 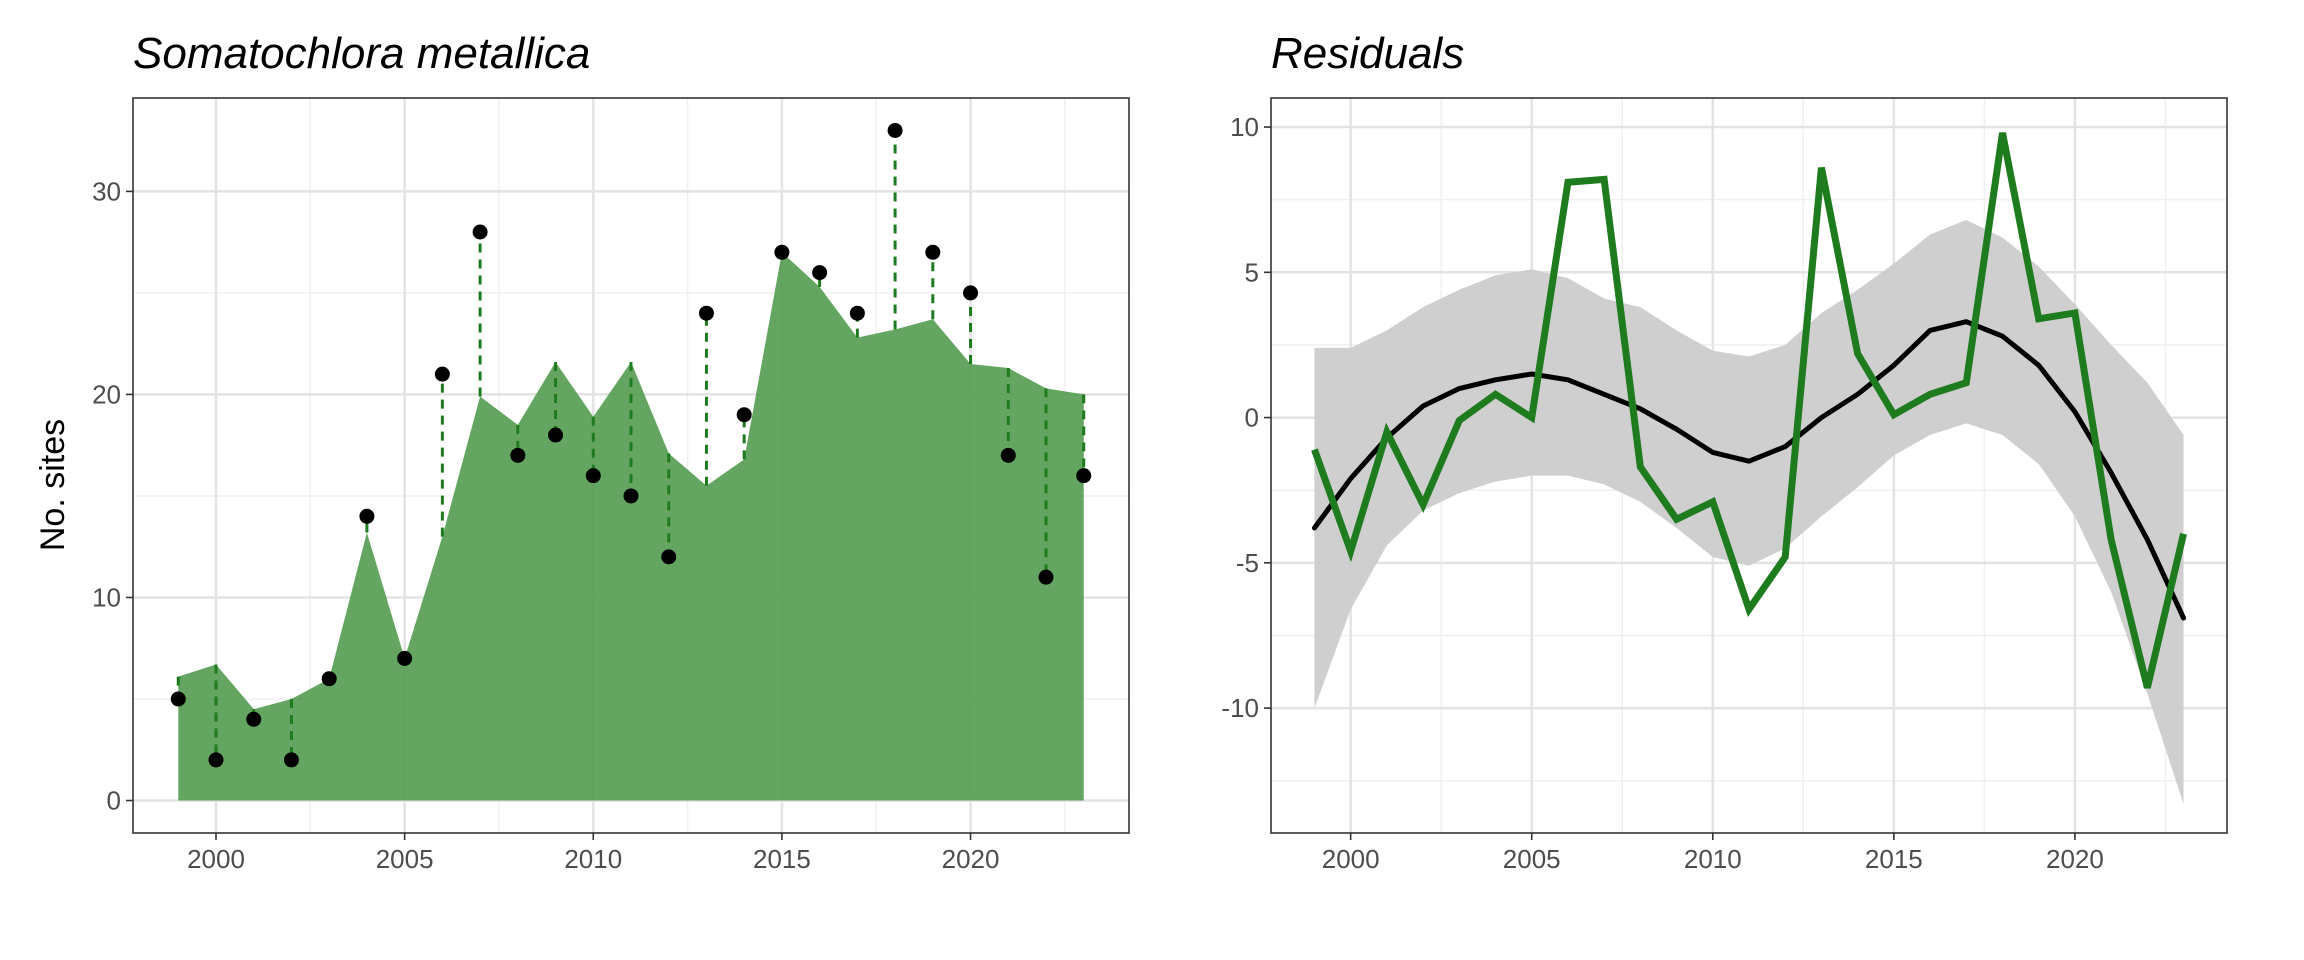 I want to click on sites-x-tick-label: 2015, so click(x=782, y=859).